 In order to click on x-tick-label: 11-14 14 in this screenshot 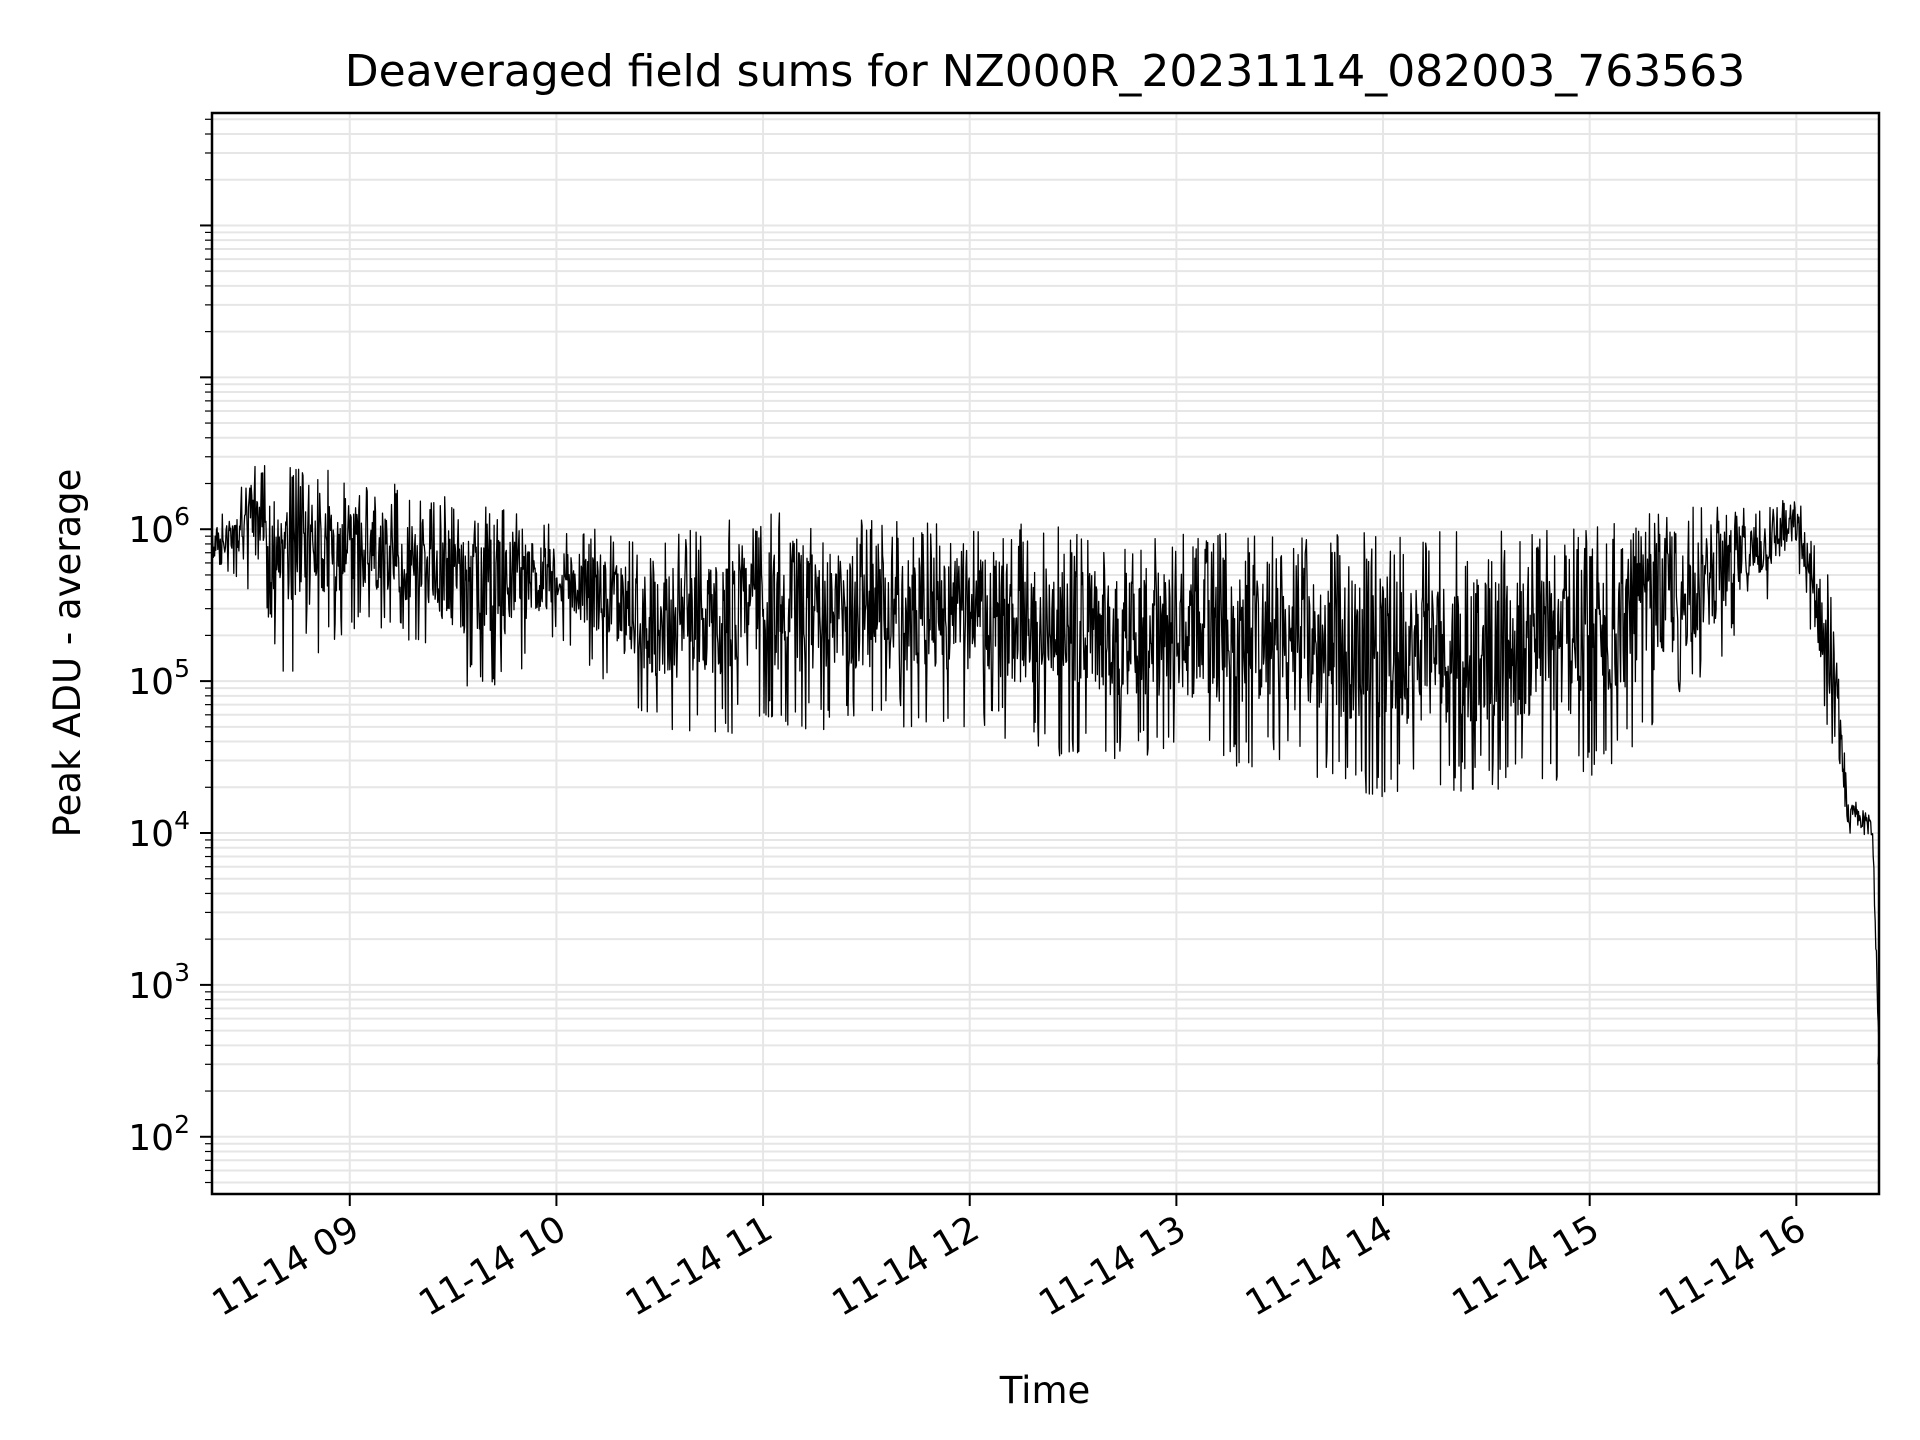, I will do `click(1319, 1266)`.